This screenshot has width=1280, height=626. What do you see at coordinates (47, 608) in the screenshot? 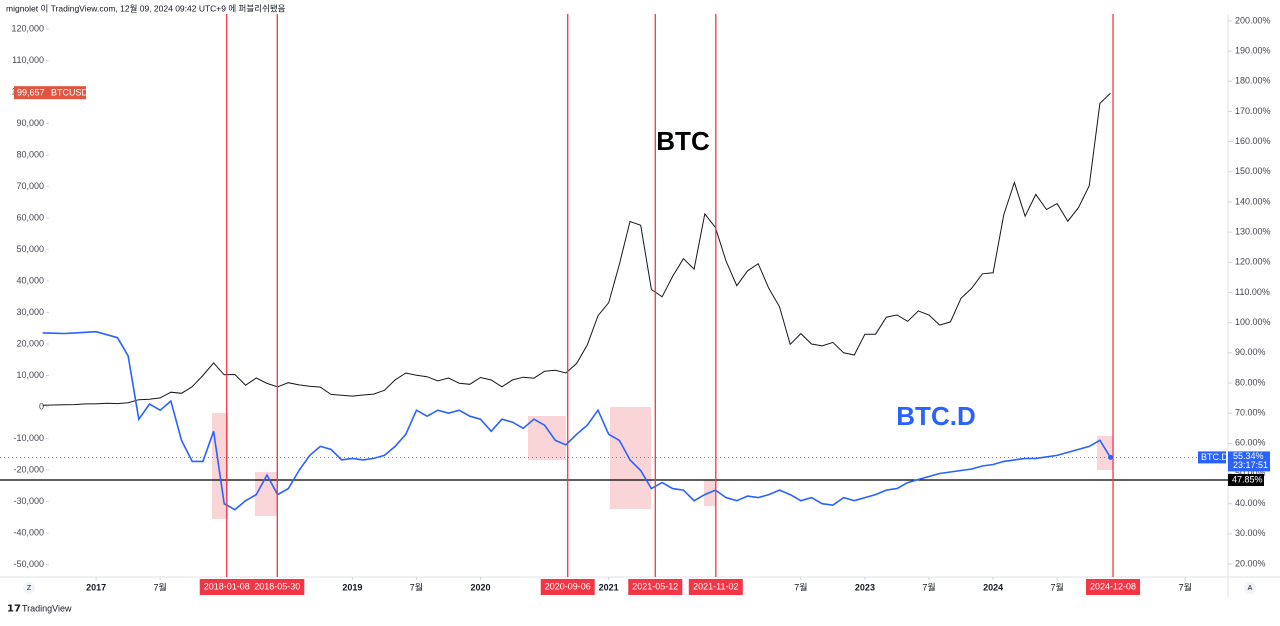
I see `brand-name: TradingView` at bounding box center [47, 608].